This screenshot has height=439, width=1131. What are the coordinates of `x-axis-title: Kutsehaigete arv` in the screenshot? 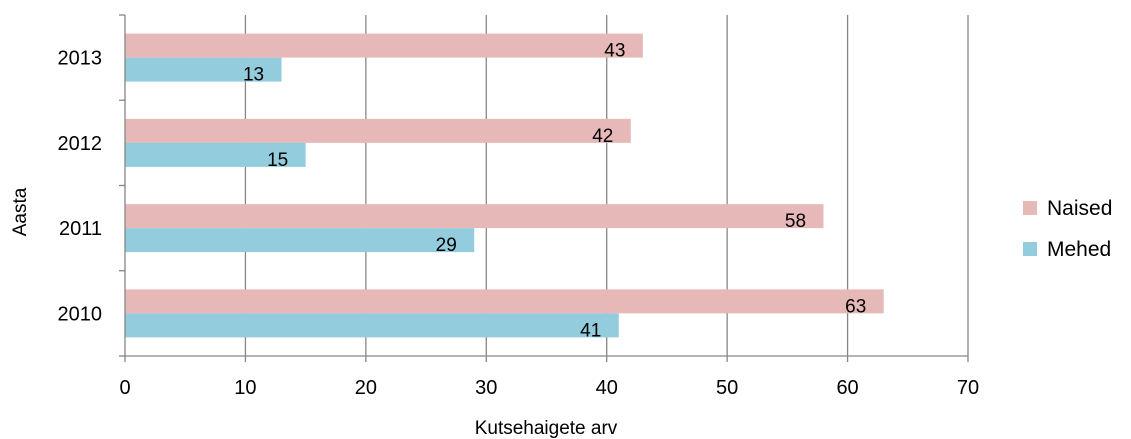 It's located at (546, 428).